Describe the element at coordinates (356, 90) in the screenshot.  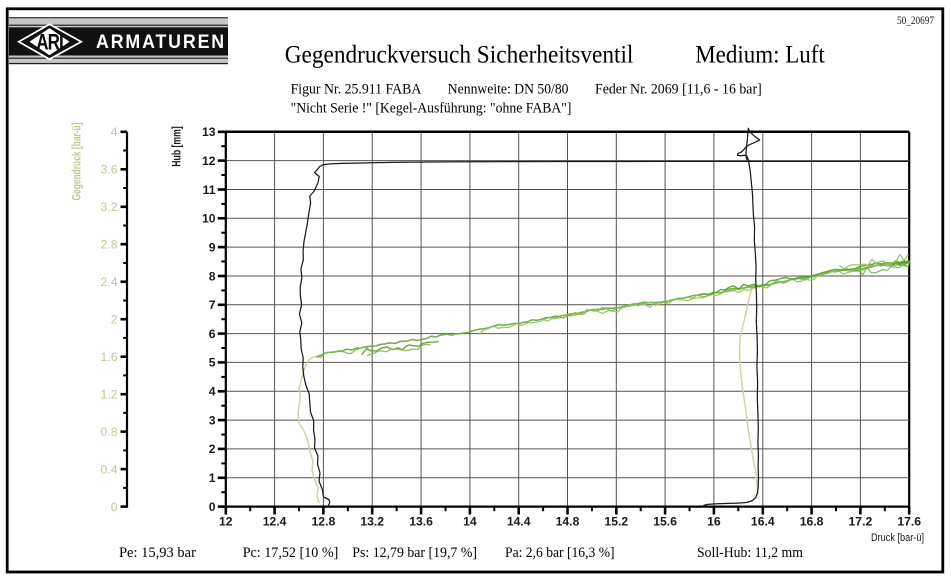
I see `svg-text: Figur Nr. 25.911 FABA` at that location.